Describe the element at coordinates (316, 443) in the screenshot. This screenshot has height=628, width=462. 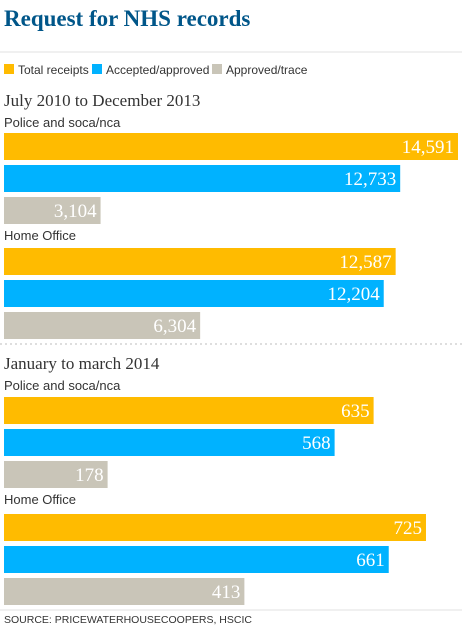
I see `bar-value-label: 568` at that location.